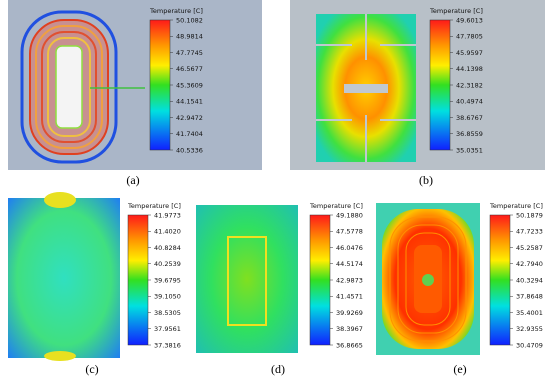 The height and width of the screenshot is (381, 550). Describe the element at coordinates (349, 345) in the screenshot. I see `colorbar-tick-label: 36.8665` at that location.